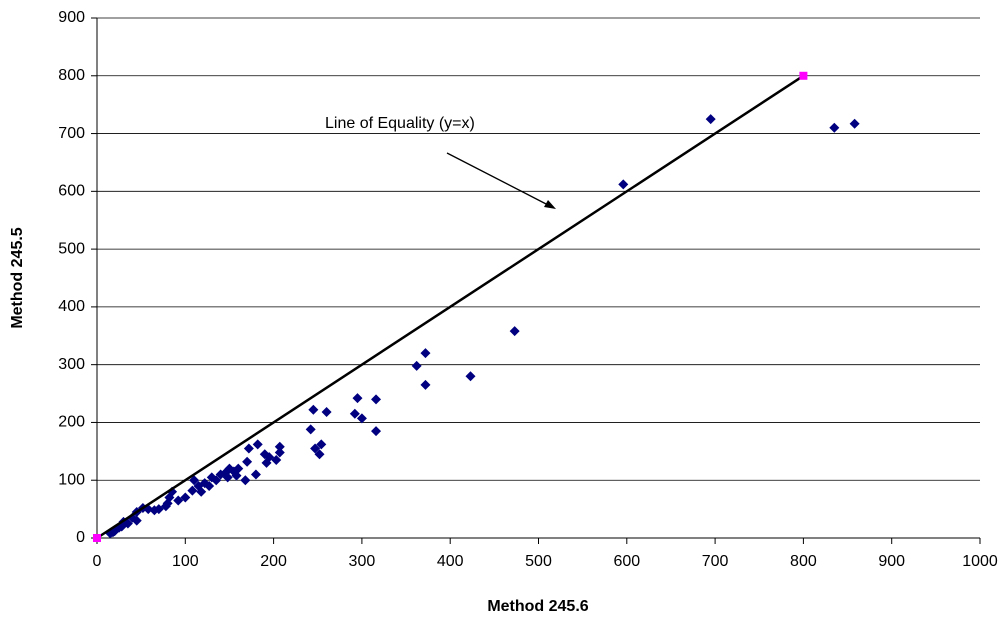  What do you see at coordinates (71, 422) in the screenshot?
I see `y-tick-label: 200` at bounding box center [71, 422].